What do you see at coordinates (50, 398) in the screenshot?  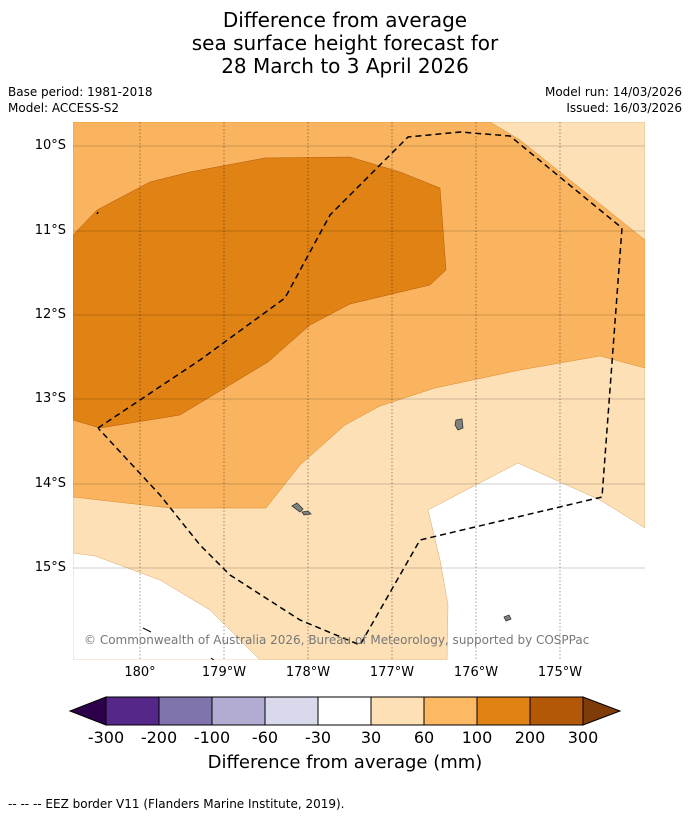 I see `lat-label: 13°S` at bounding box center [50, 398].